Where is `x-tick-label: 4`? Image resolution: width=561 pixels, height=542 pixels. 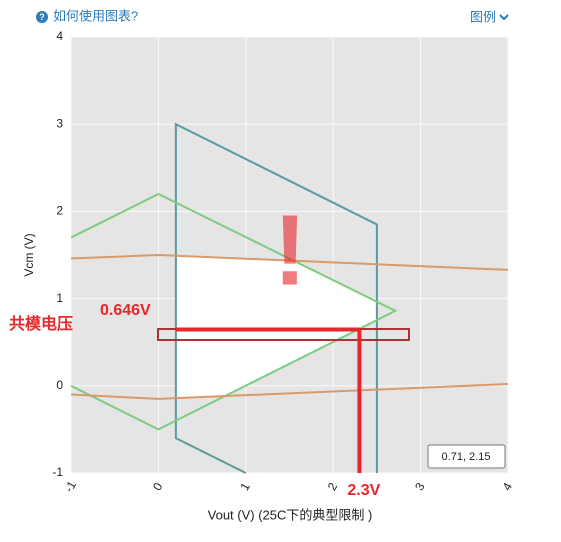 x-tick-label: 4 is located at coordinates (508, 486).